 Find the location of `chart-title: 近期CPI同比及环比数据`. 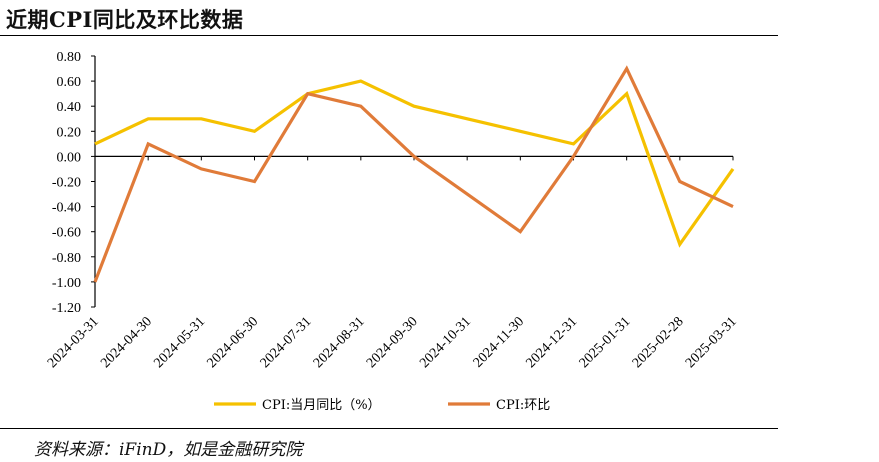

chart-title: 近期CPI同比及环比数据 is located at coordinates (125, 19).